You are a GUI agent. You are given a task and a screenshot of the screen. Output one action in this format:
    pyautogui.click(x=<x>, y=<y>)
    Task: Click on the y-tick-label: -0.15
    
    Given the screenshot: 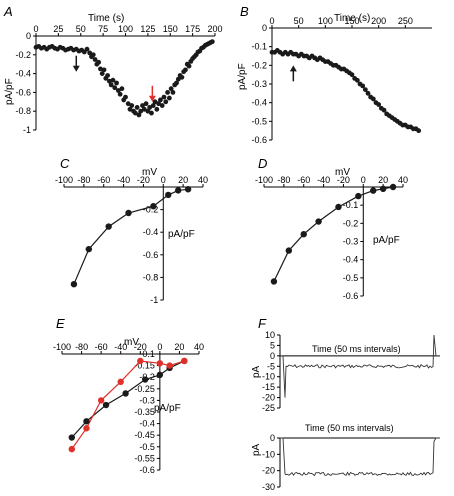 What is the action you would take?
    pyautogui.click(x=144, y=366)
    